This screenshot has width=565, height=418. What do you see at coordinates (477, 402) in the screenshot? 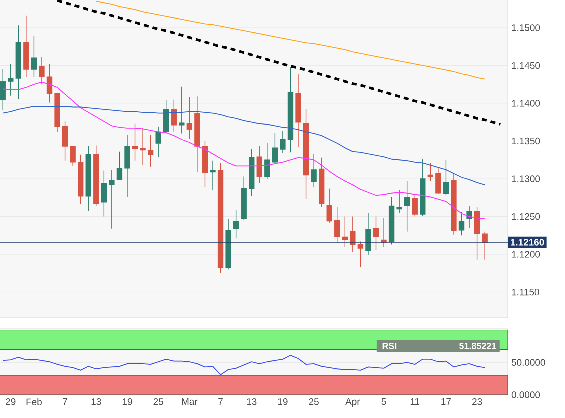
I see `x-tick-label: 23` at bounding box center [477, 402].